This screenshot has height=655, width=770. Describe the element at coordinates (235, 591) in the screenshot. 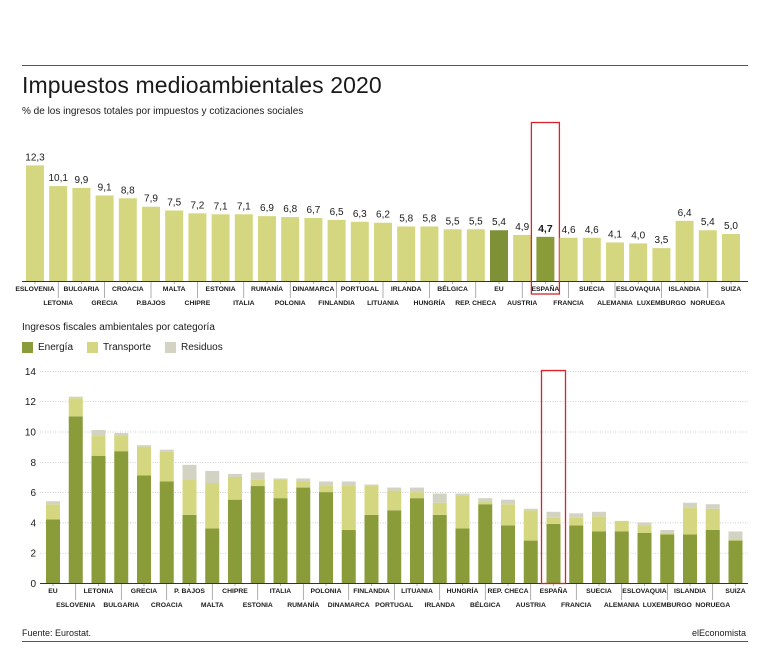

I see `chart2-category-label: CHIPRE` at that location.